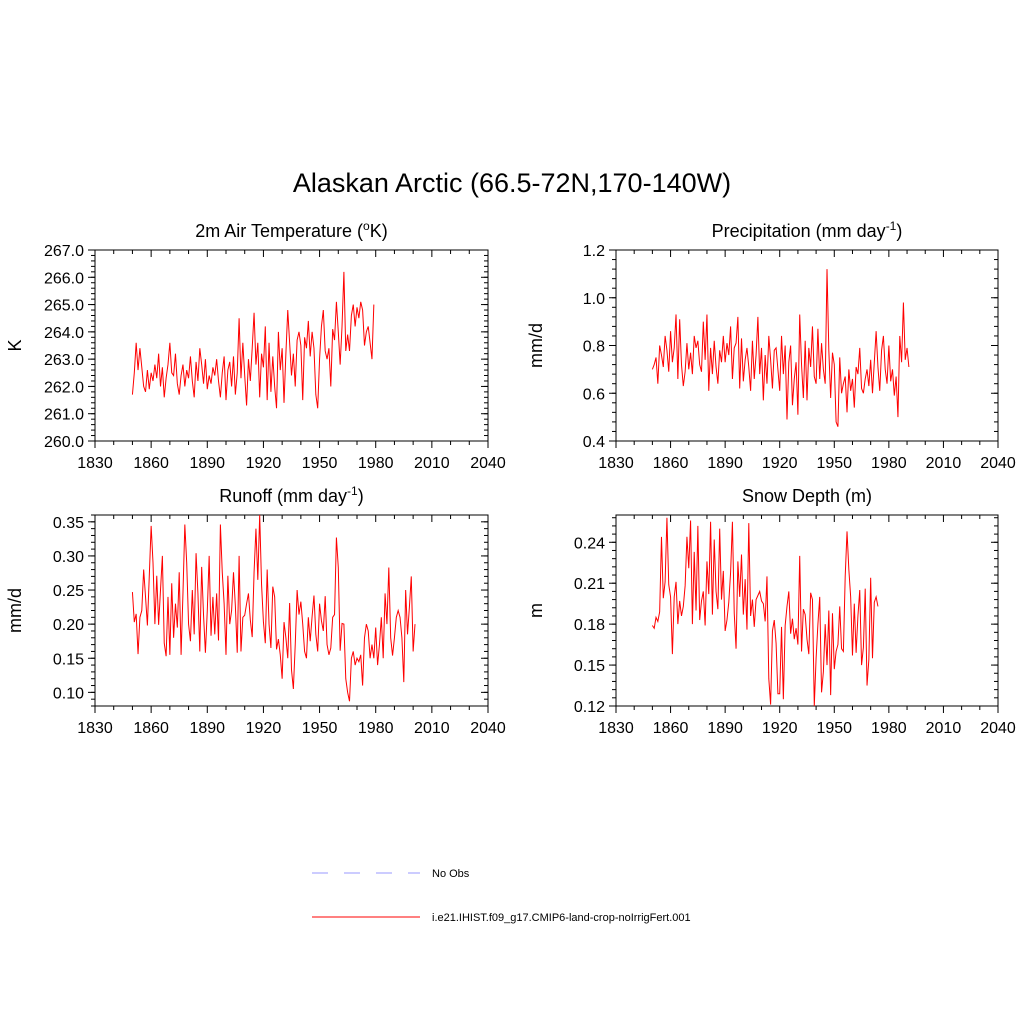  What do you see at coordinates (807, 496) in the screenshot?
I see `panel-title: Snow Depth (m)` at bounding box center [807, 496].